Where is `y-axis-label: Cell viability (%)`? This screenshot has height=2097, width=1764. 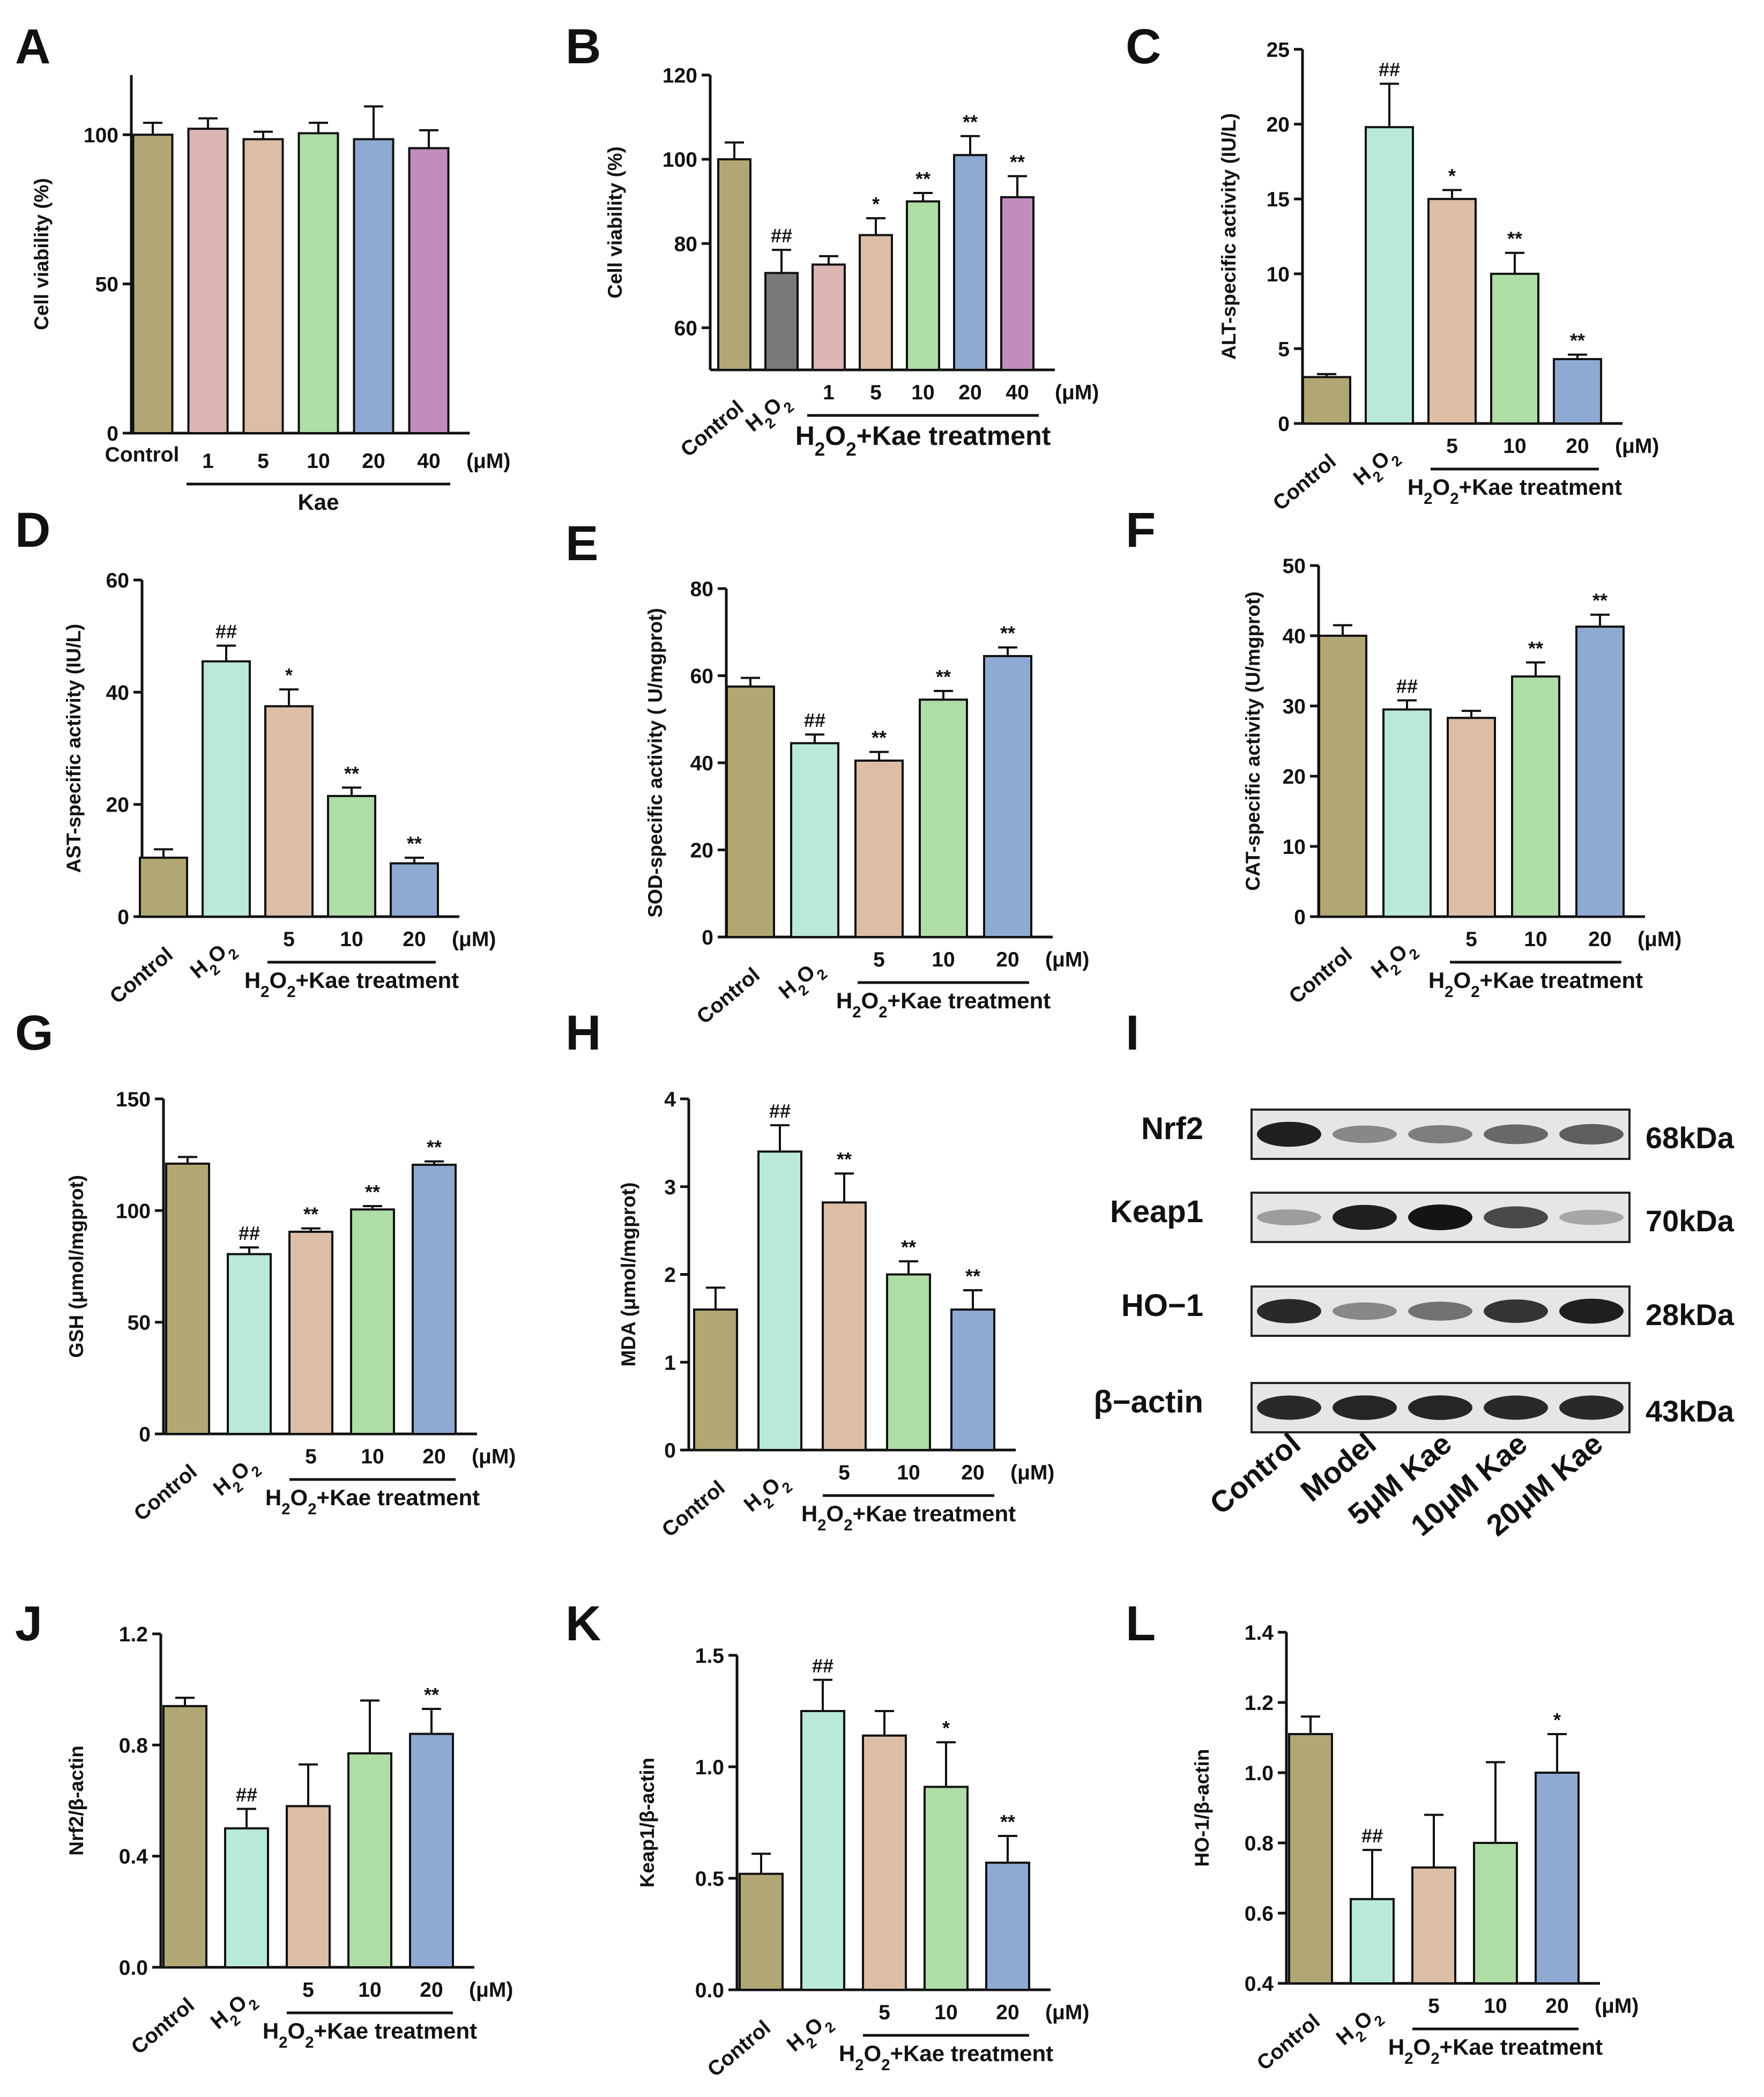 y-axis-label: Cell viability (%) is located at coordinates (42, 254).